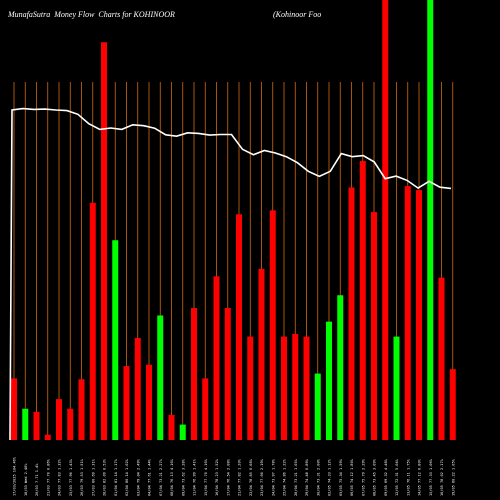 Image resolution: width=500 pixels, height=500 pixels. Describe the element at coordinates (161, 477) in the screenshot. I see `x-tick-label: 07/04 73.21 2.27%` at that location.